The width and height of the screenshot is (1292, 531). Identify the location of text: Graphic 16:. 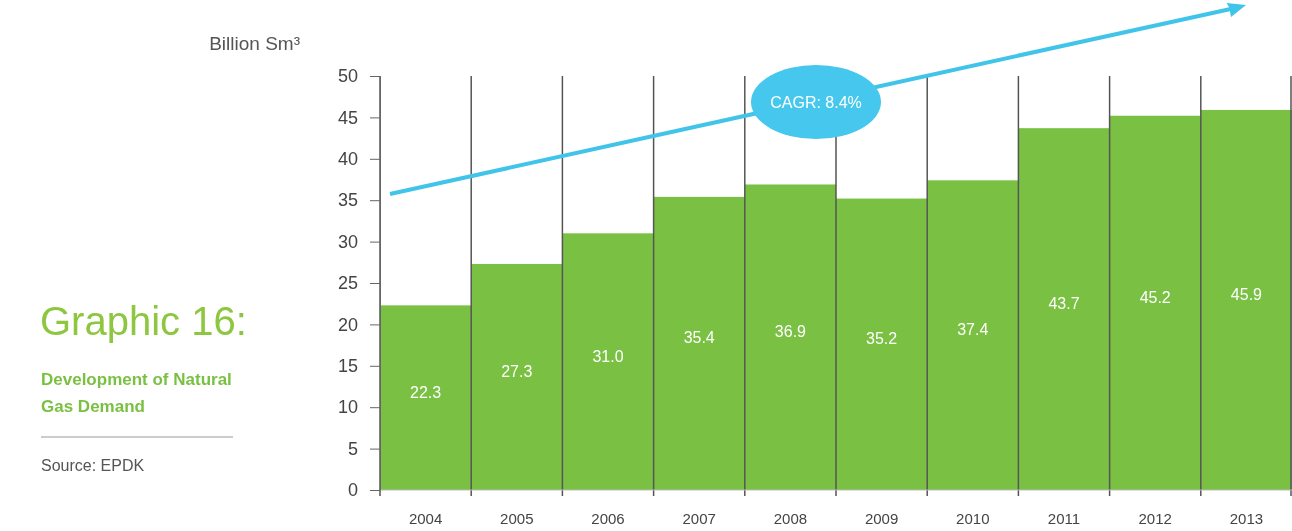
(143, 321).